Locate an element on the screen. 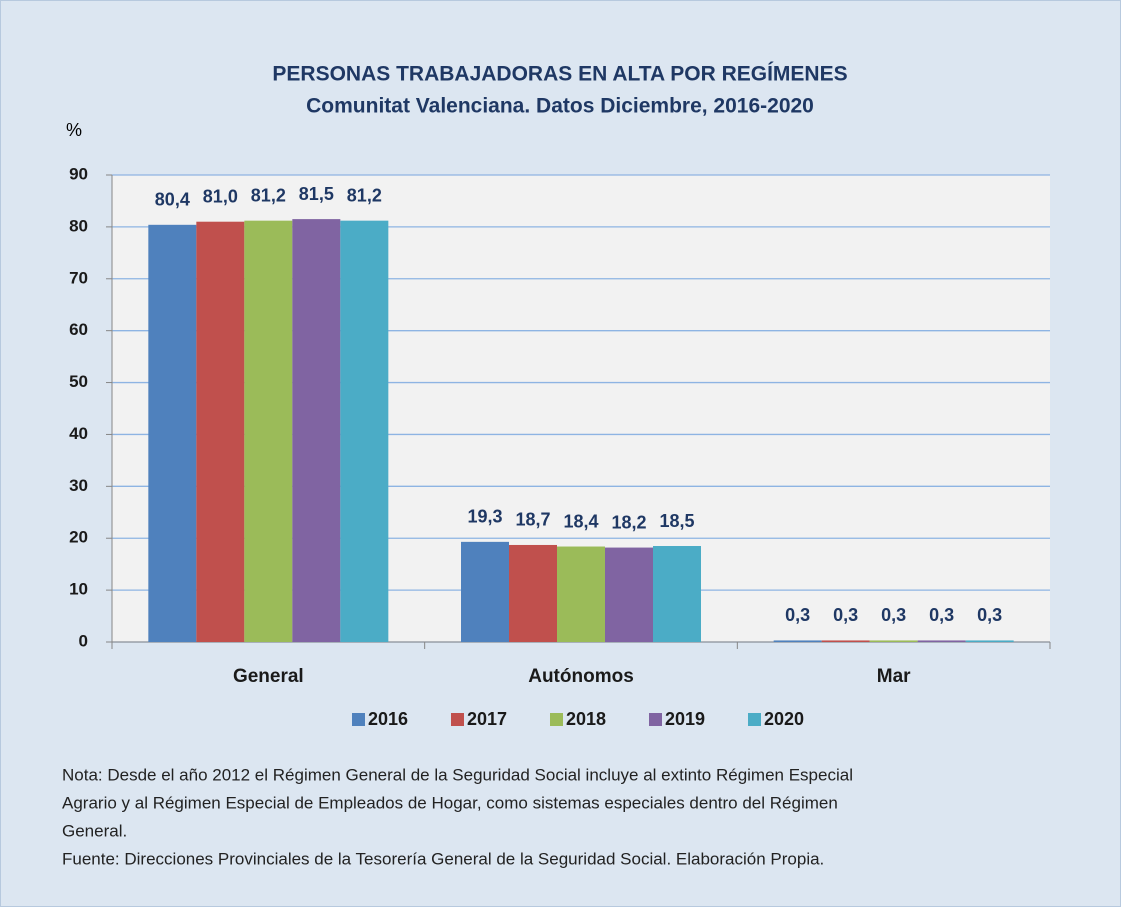 This screenshot has height=907, width=1121. y-tick-label: 70 is located at coordinates (78, 277).